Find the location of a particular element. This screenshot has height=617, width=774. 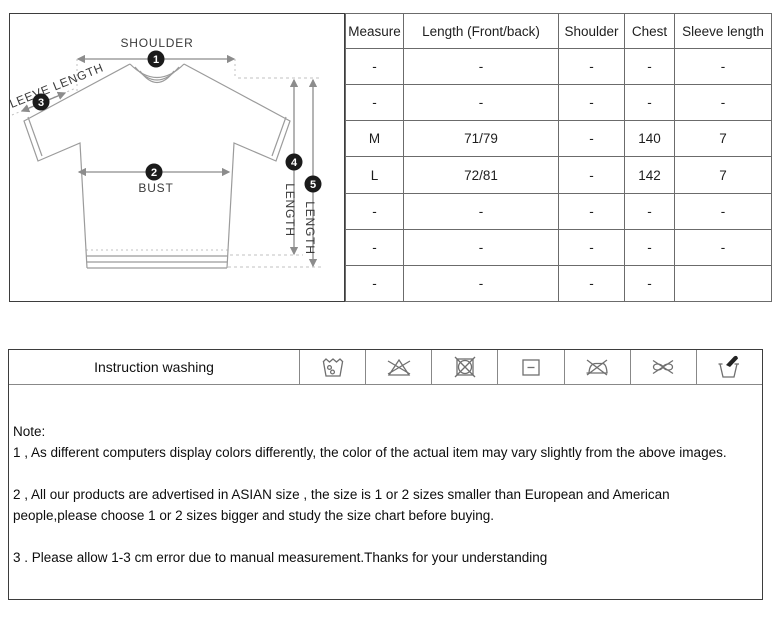

svg-text: 4 is located at coordinates (294, 163).